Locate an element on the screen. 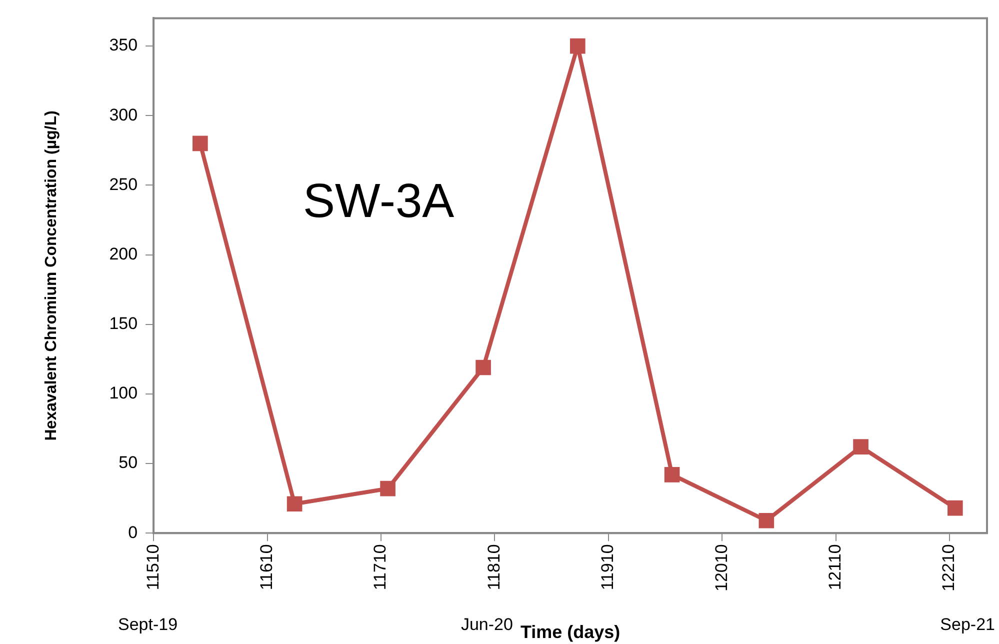  x-tick-label: 12210 is located at coordinates (948, 568).